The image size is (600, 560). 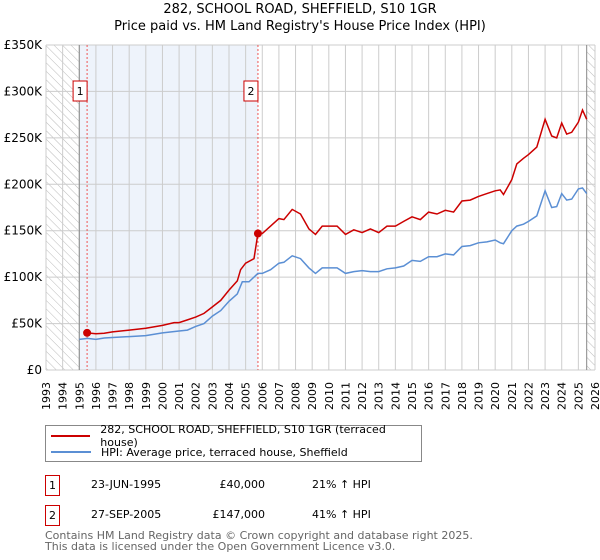 I want to click on y-tick-label: £0, so click(x=34, y=370).